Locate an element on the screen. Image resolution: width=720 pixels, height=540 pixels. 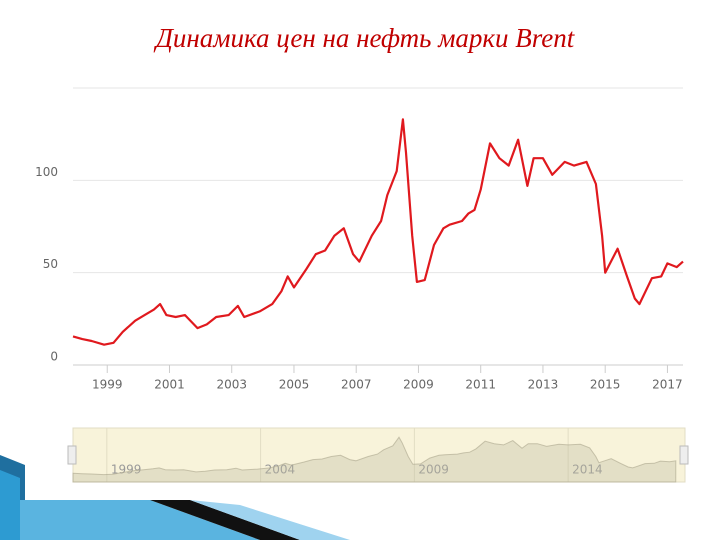
x-tick-label: 2005 is located at coordinates (294, 385).